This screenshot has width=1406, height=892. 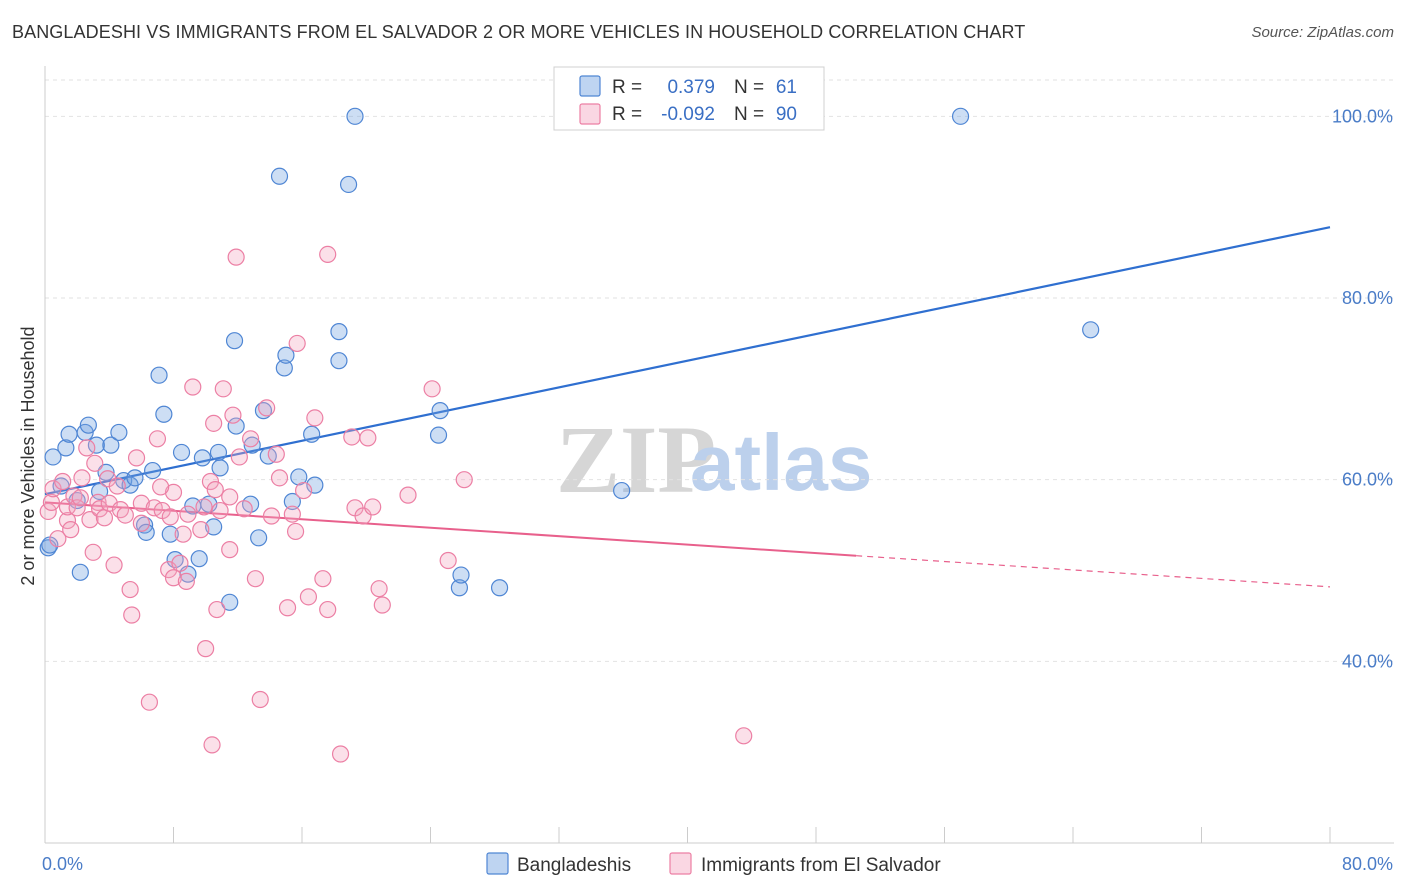 I want to click on y-tick-label: 80.0%, so click(x=1367, y=298).